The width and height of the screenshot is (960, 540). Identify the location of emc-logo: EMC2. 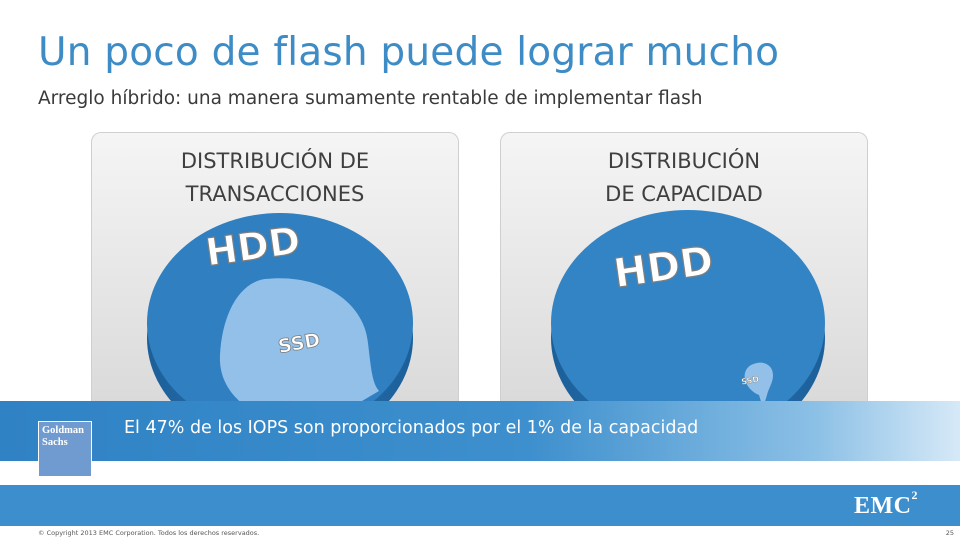
(886, 503).